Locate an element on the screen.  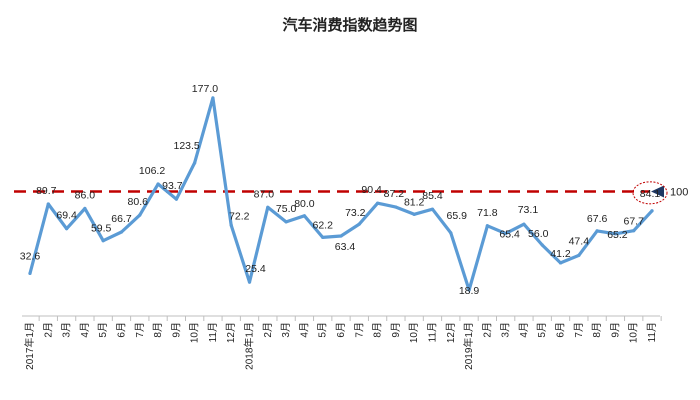
data-label: 84.1 is located at coordinates (650, 194).